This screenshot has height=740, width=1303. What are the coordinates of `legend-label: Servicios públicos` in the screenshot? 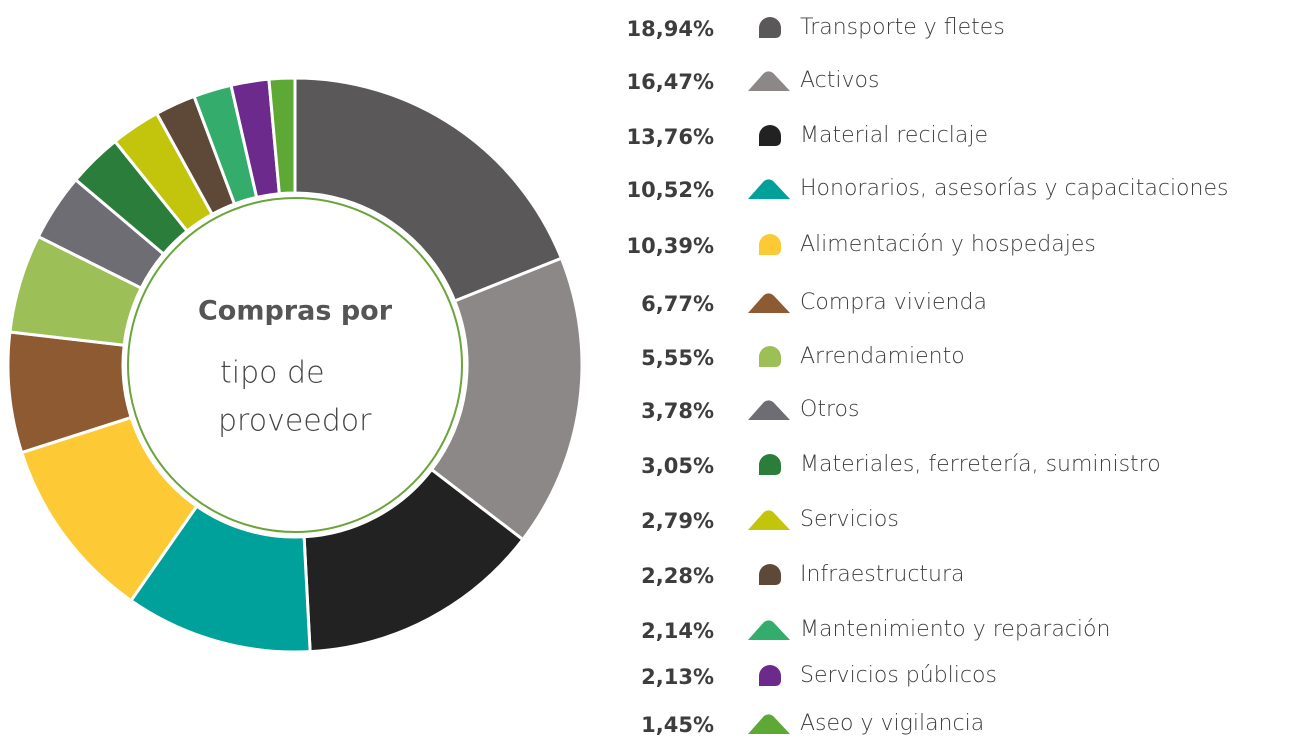 It's located at (898, 675).